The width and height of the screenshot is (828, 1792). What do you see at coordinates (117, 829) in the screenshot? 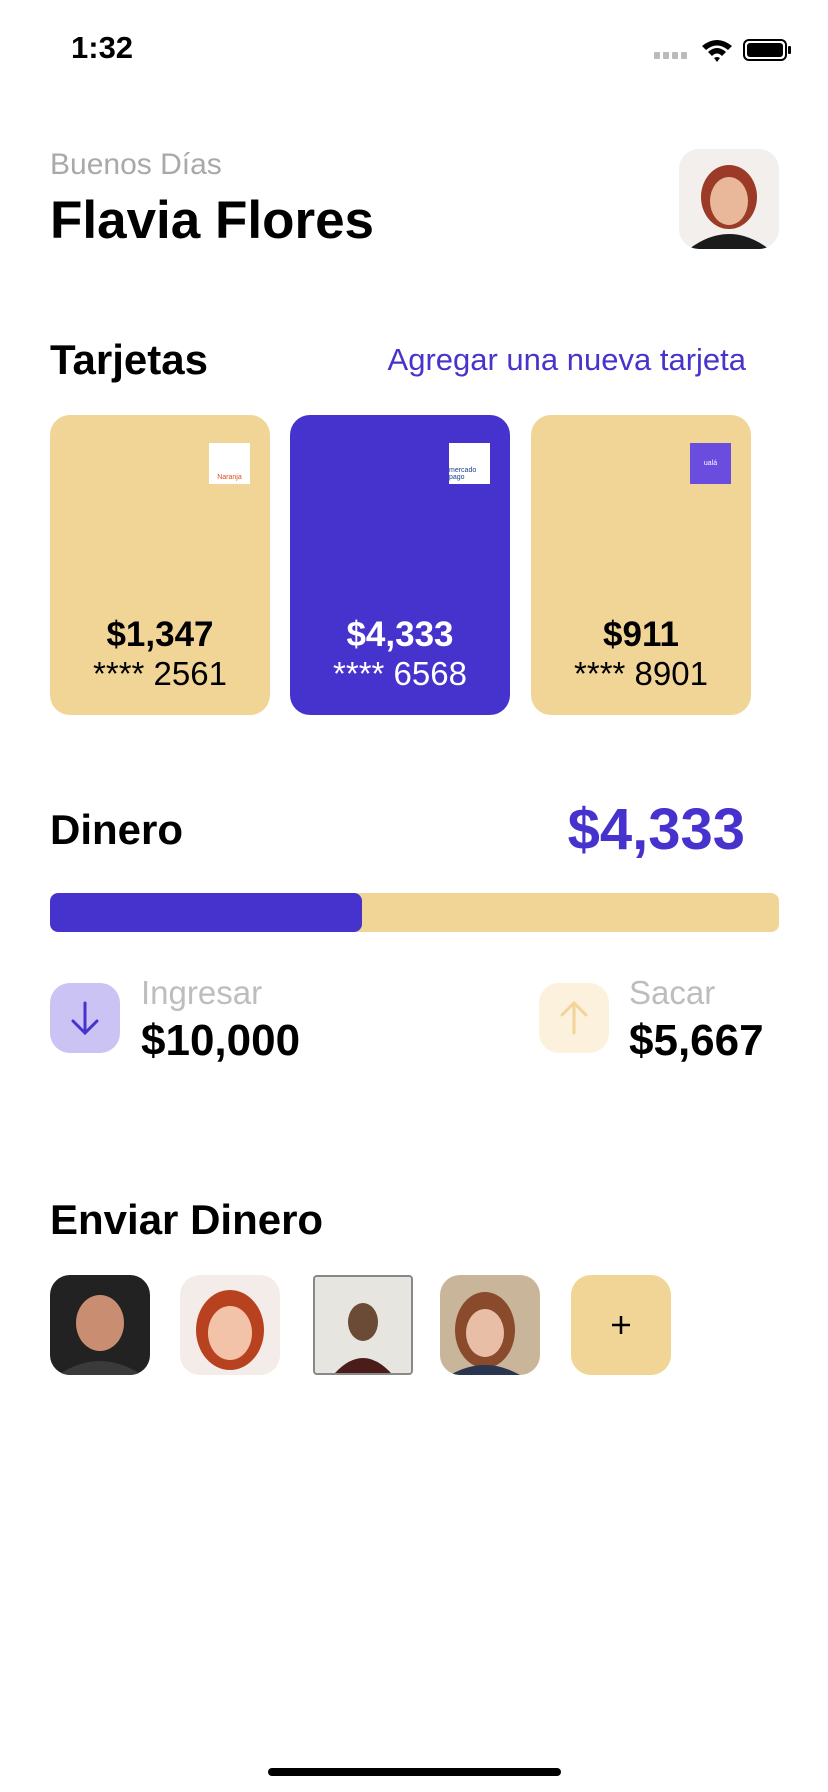
I see `section-title: Dinero` at bounding box center [117, 829].